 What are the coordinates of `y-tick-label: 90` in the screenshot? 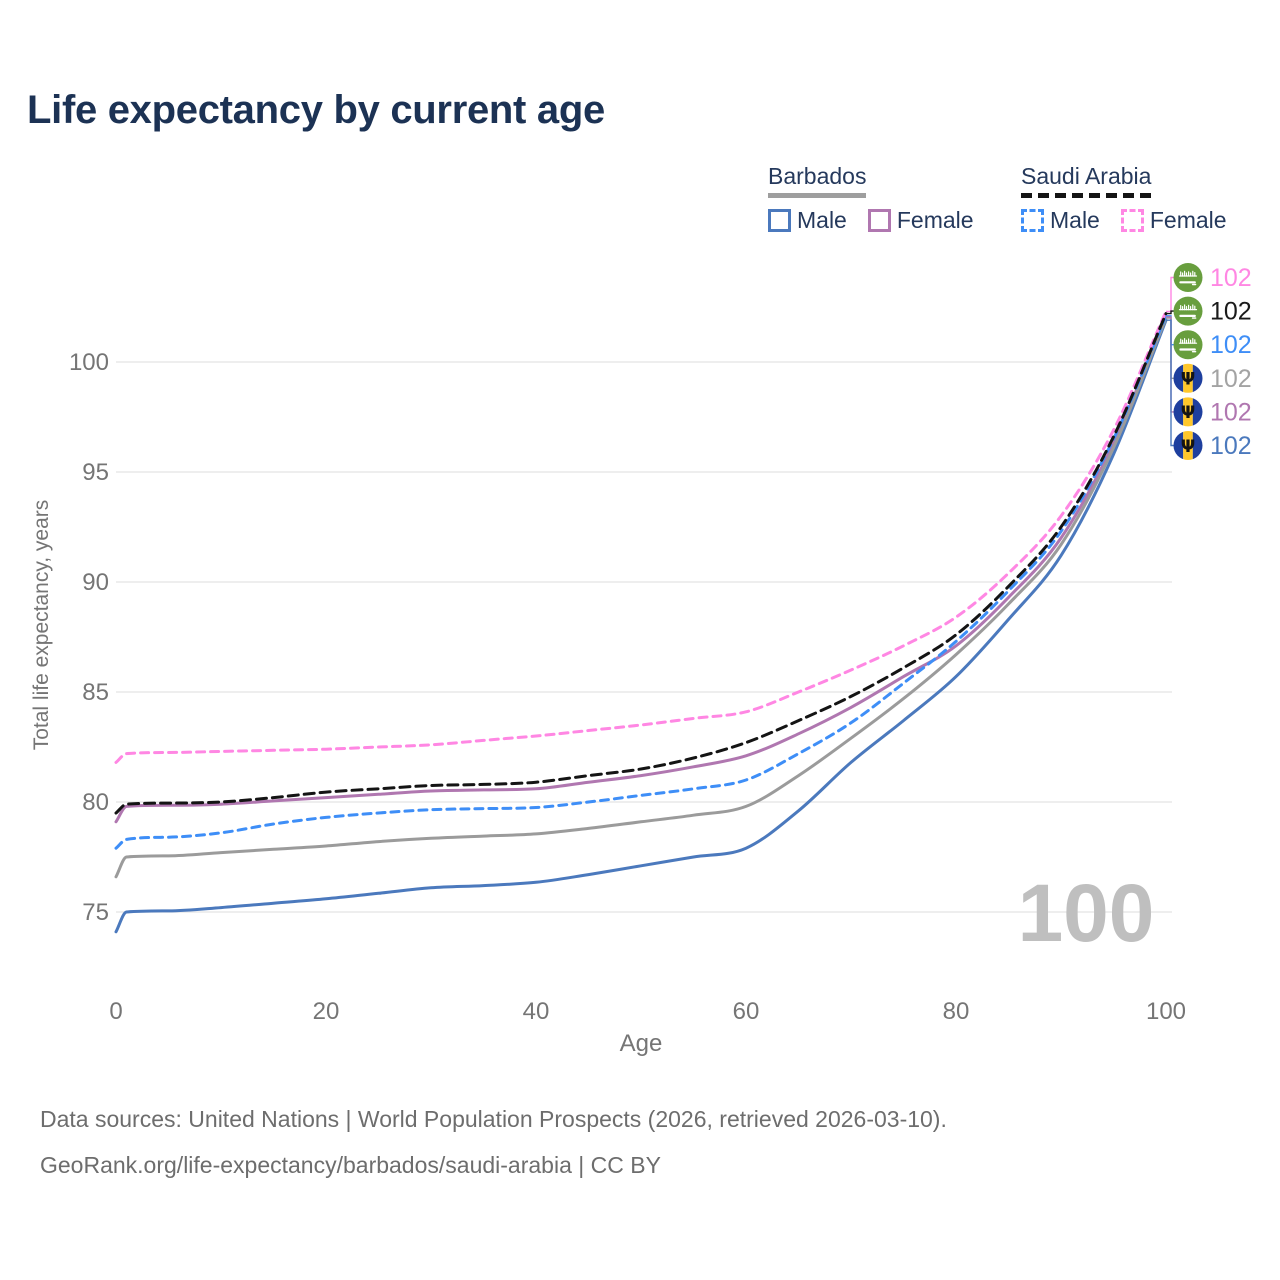 It's located at (95, 582).